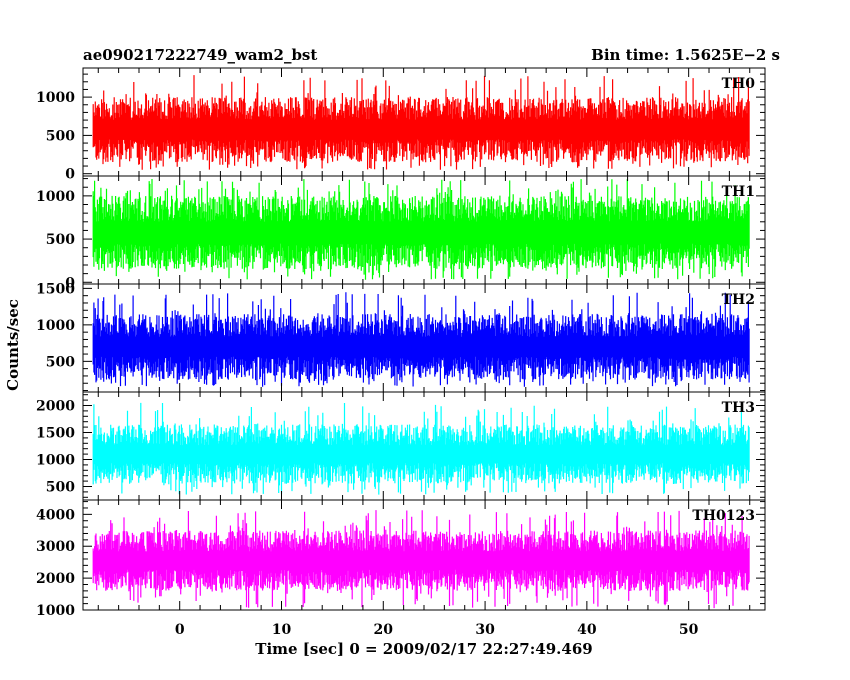 This screenshot has height=680, width=850. Describe the element at coordinates (180, 630) in the screenshot. I see `x-tick-label: 0` at that location.